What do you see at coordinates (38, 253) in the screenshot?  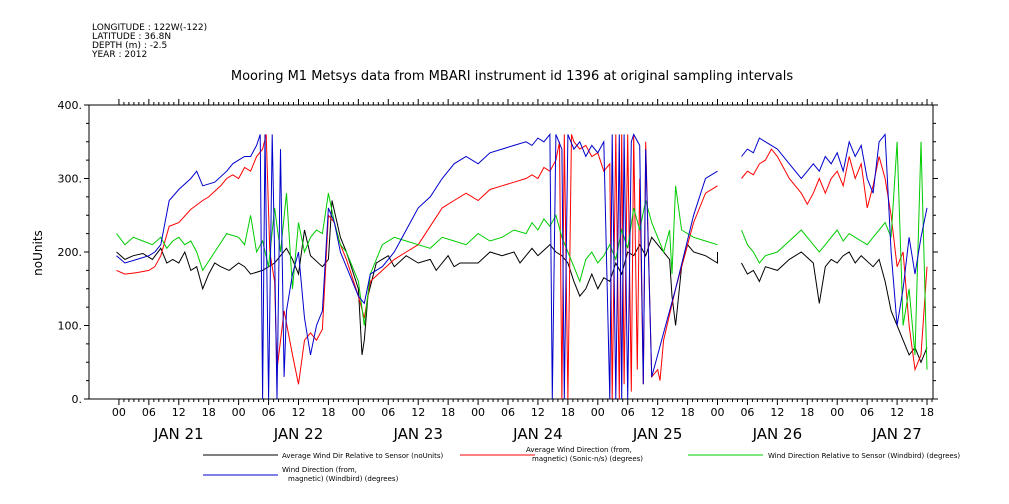 I see `y-axis-label: noUnits` at bounding box center [38, 253].